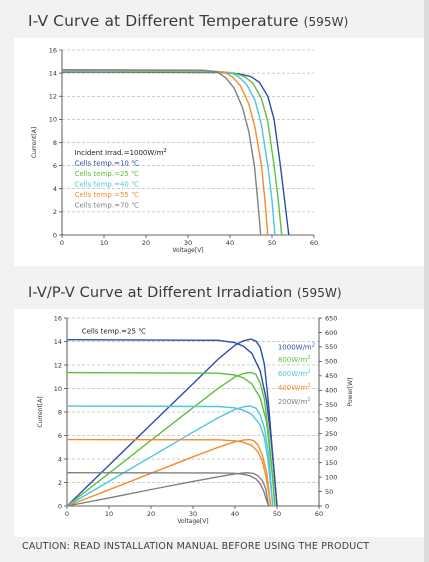 Image resolution: width=429 pixels, height=562 pixels. I want to click on temperature-annotation: Cells temp.=25 ℃, so click(114, 331).